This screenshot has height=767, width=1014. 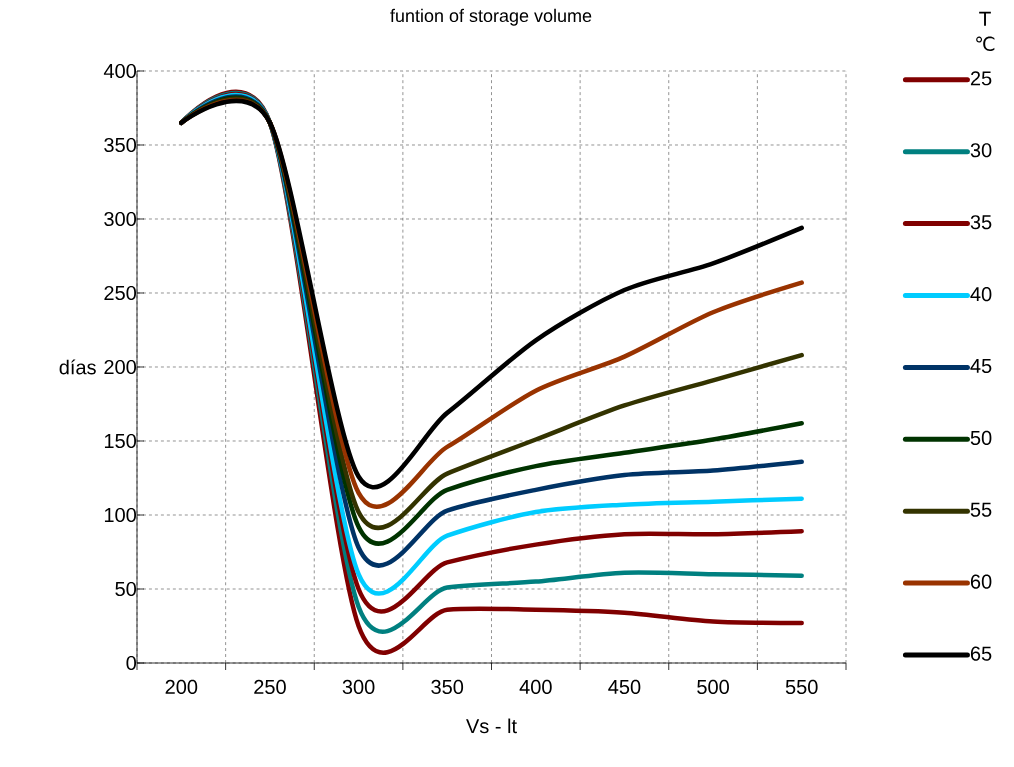 What do you see at coordinates (120, 367) in the screenshot?
I see `y-tick-label: 200` at bounding box center [120, 367].